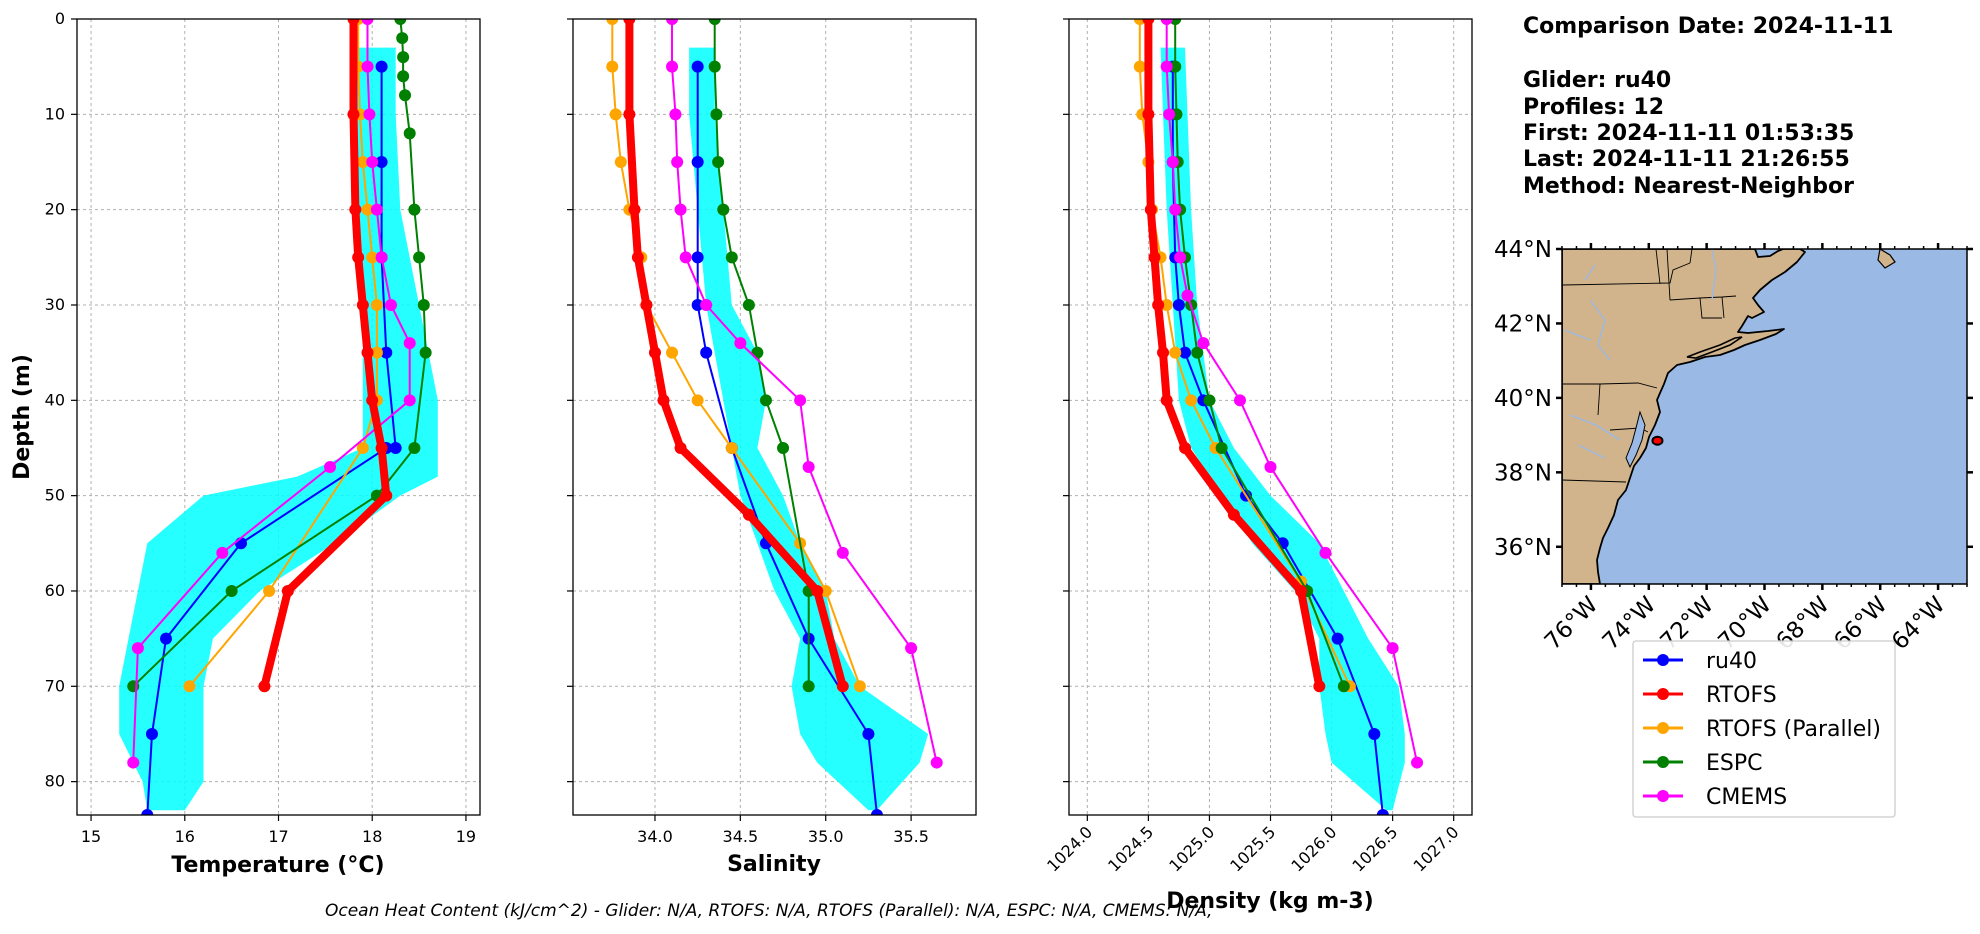 The height and width of the screenshot is (934, 1980). I want to click on map-land, so click(1684, 416).